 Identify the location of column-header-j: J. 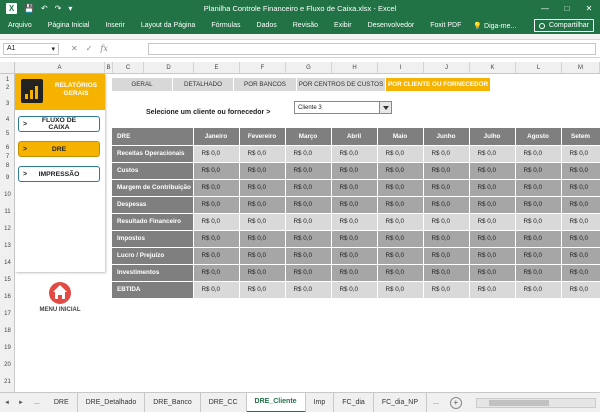
(447, 68).